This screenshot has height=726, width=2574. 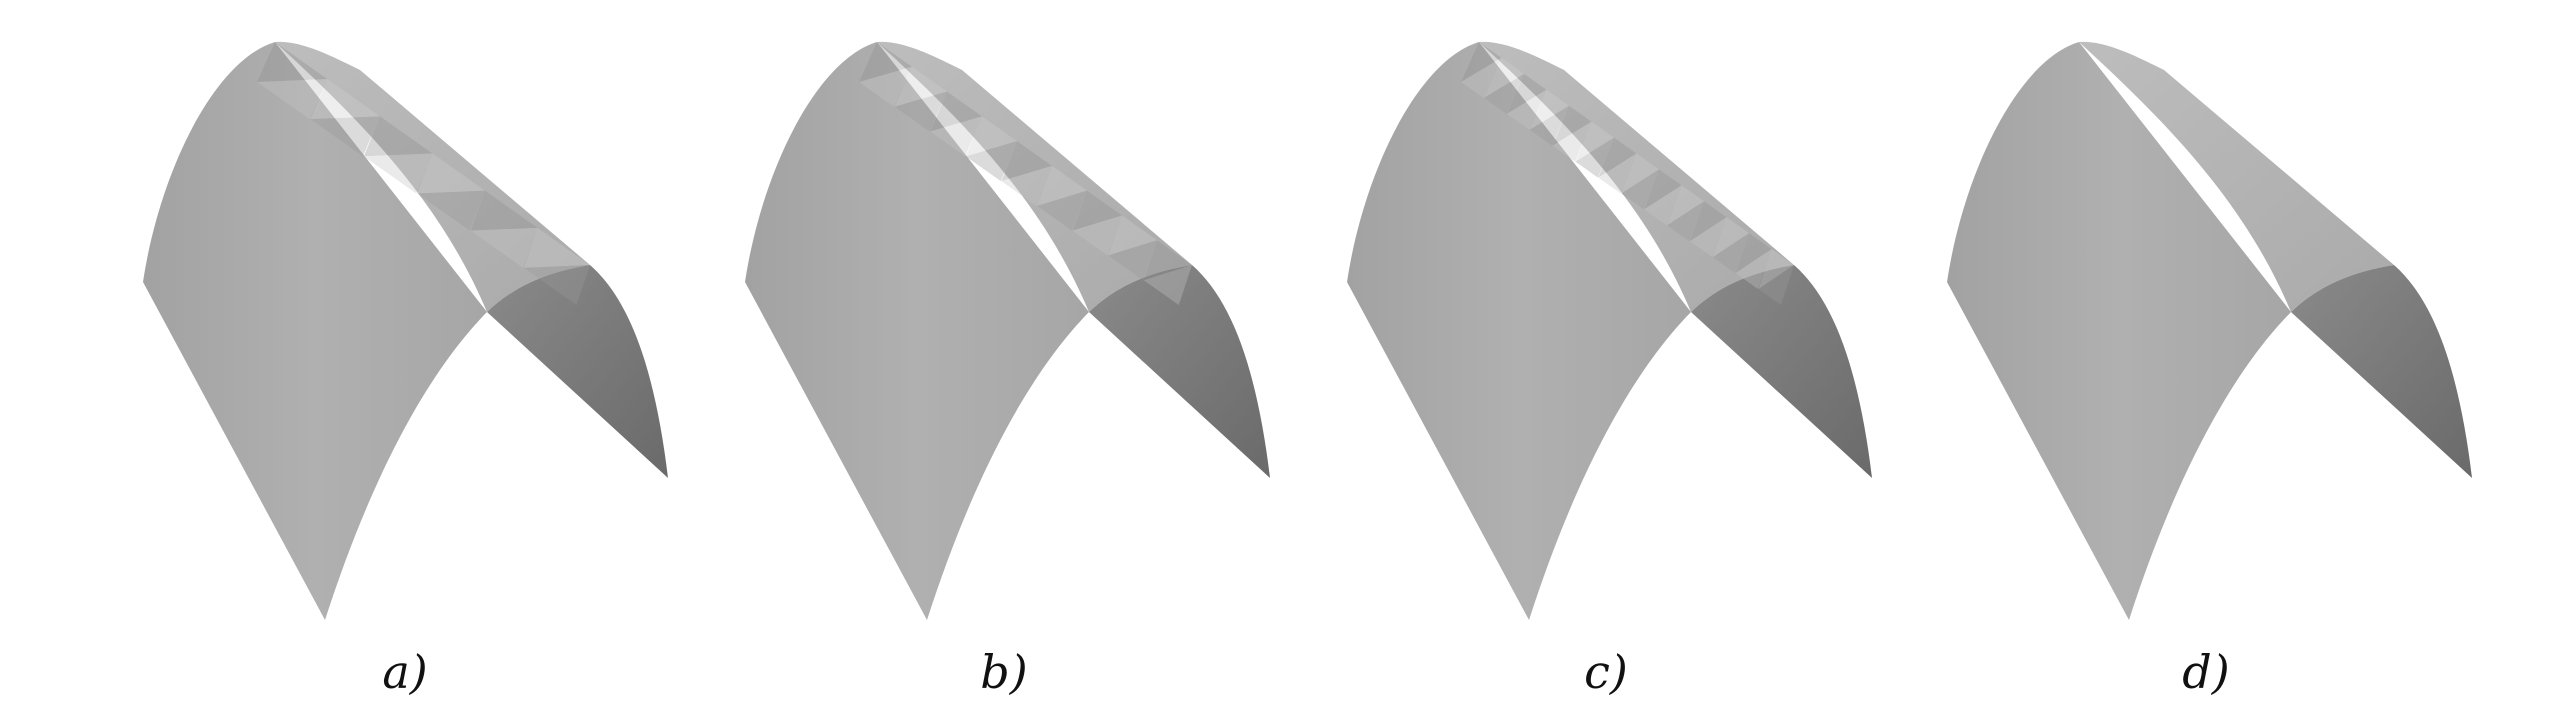 I want to click on panel-label-c: c), so click(x=1606, y=672).